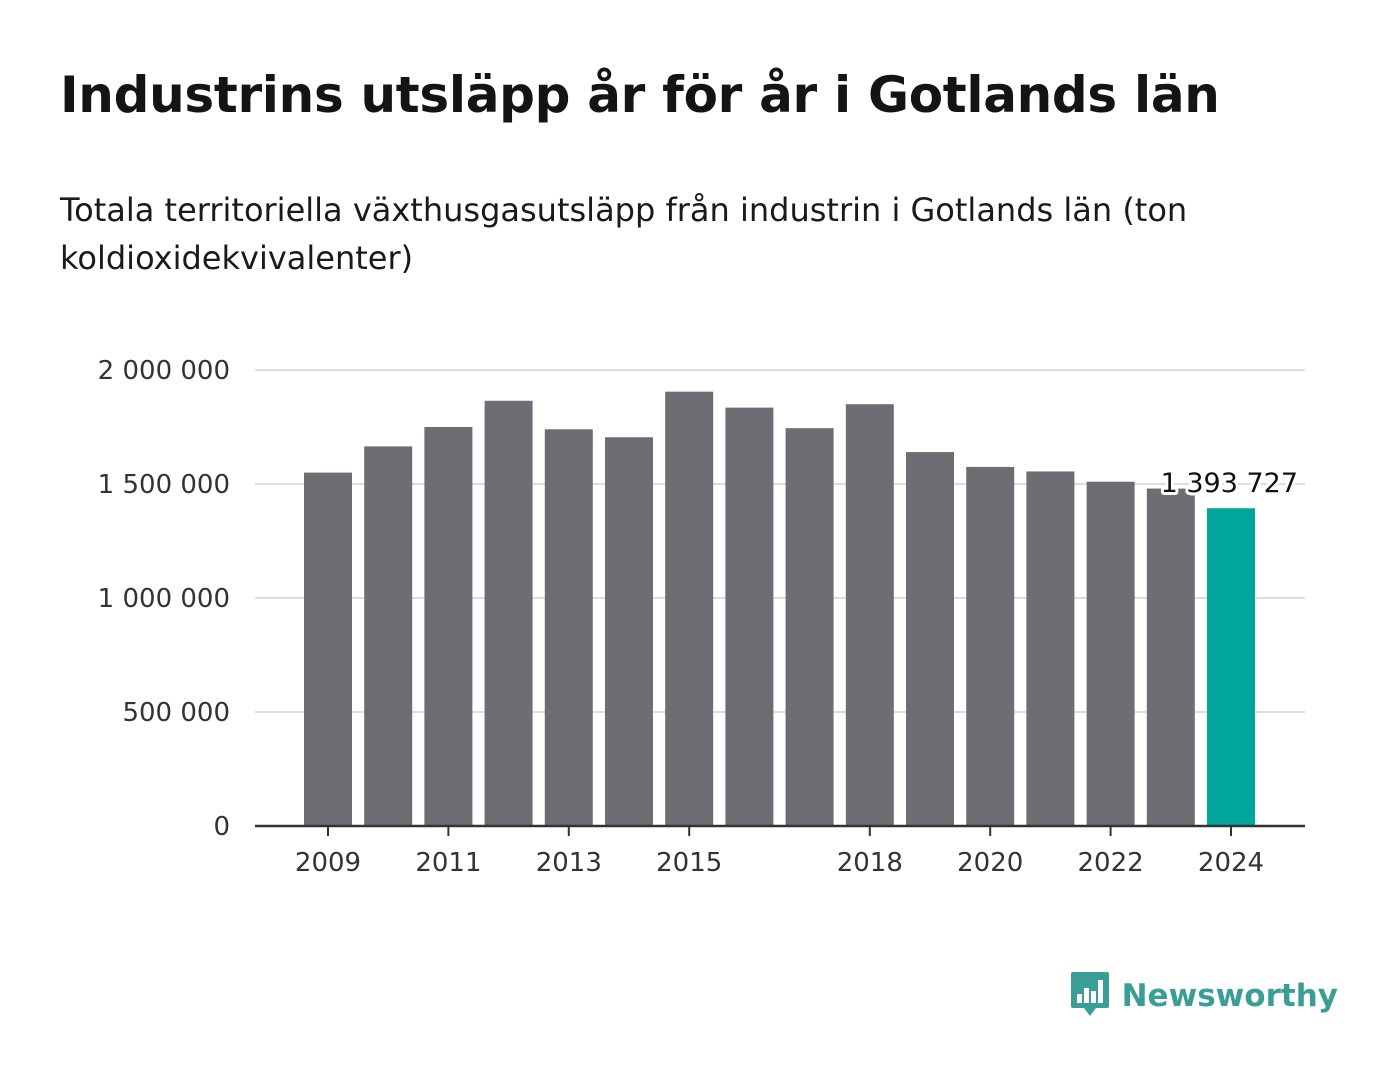  I want to click on y-tick-label: 500 000, so click(176, 713).